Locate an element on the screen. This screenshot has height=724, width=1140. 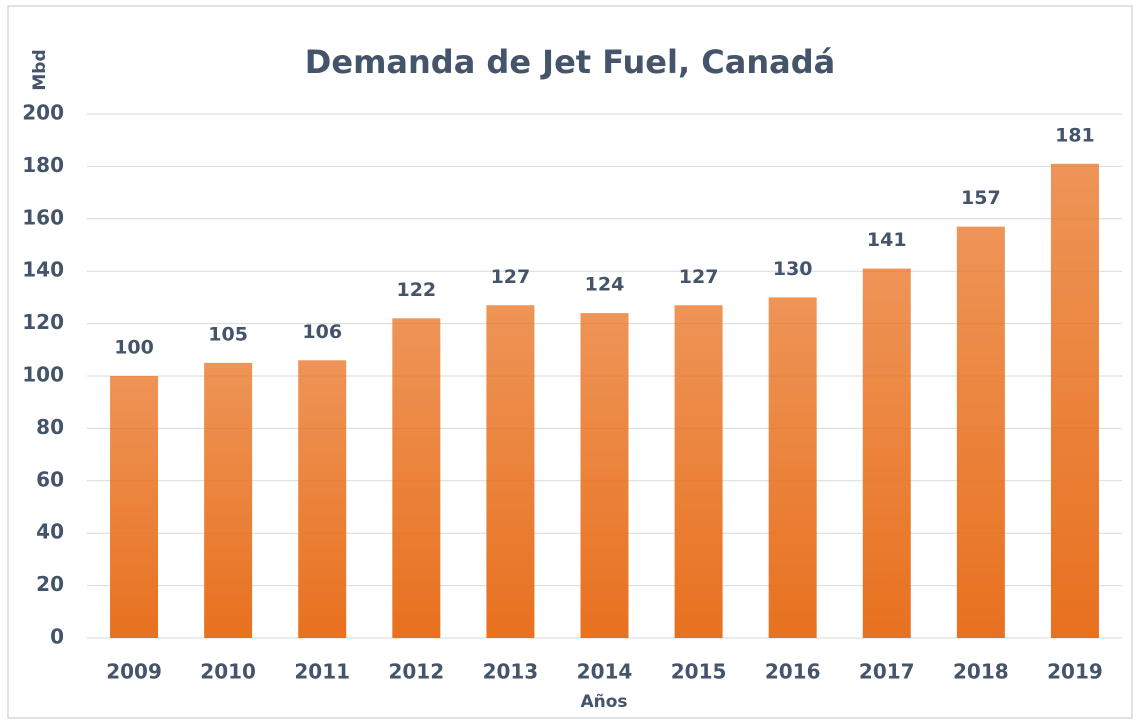
y-tick-label: 200 is located at coordinates (43, 113).